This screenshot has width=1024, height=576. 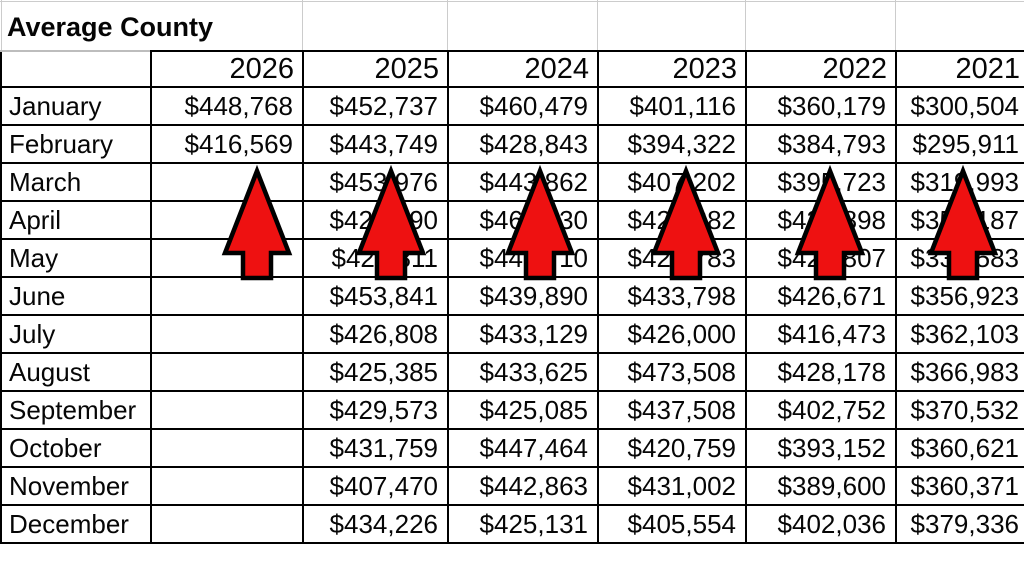 I want to click on value-cell: $330,583, so click(x=959, y=258).